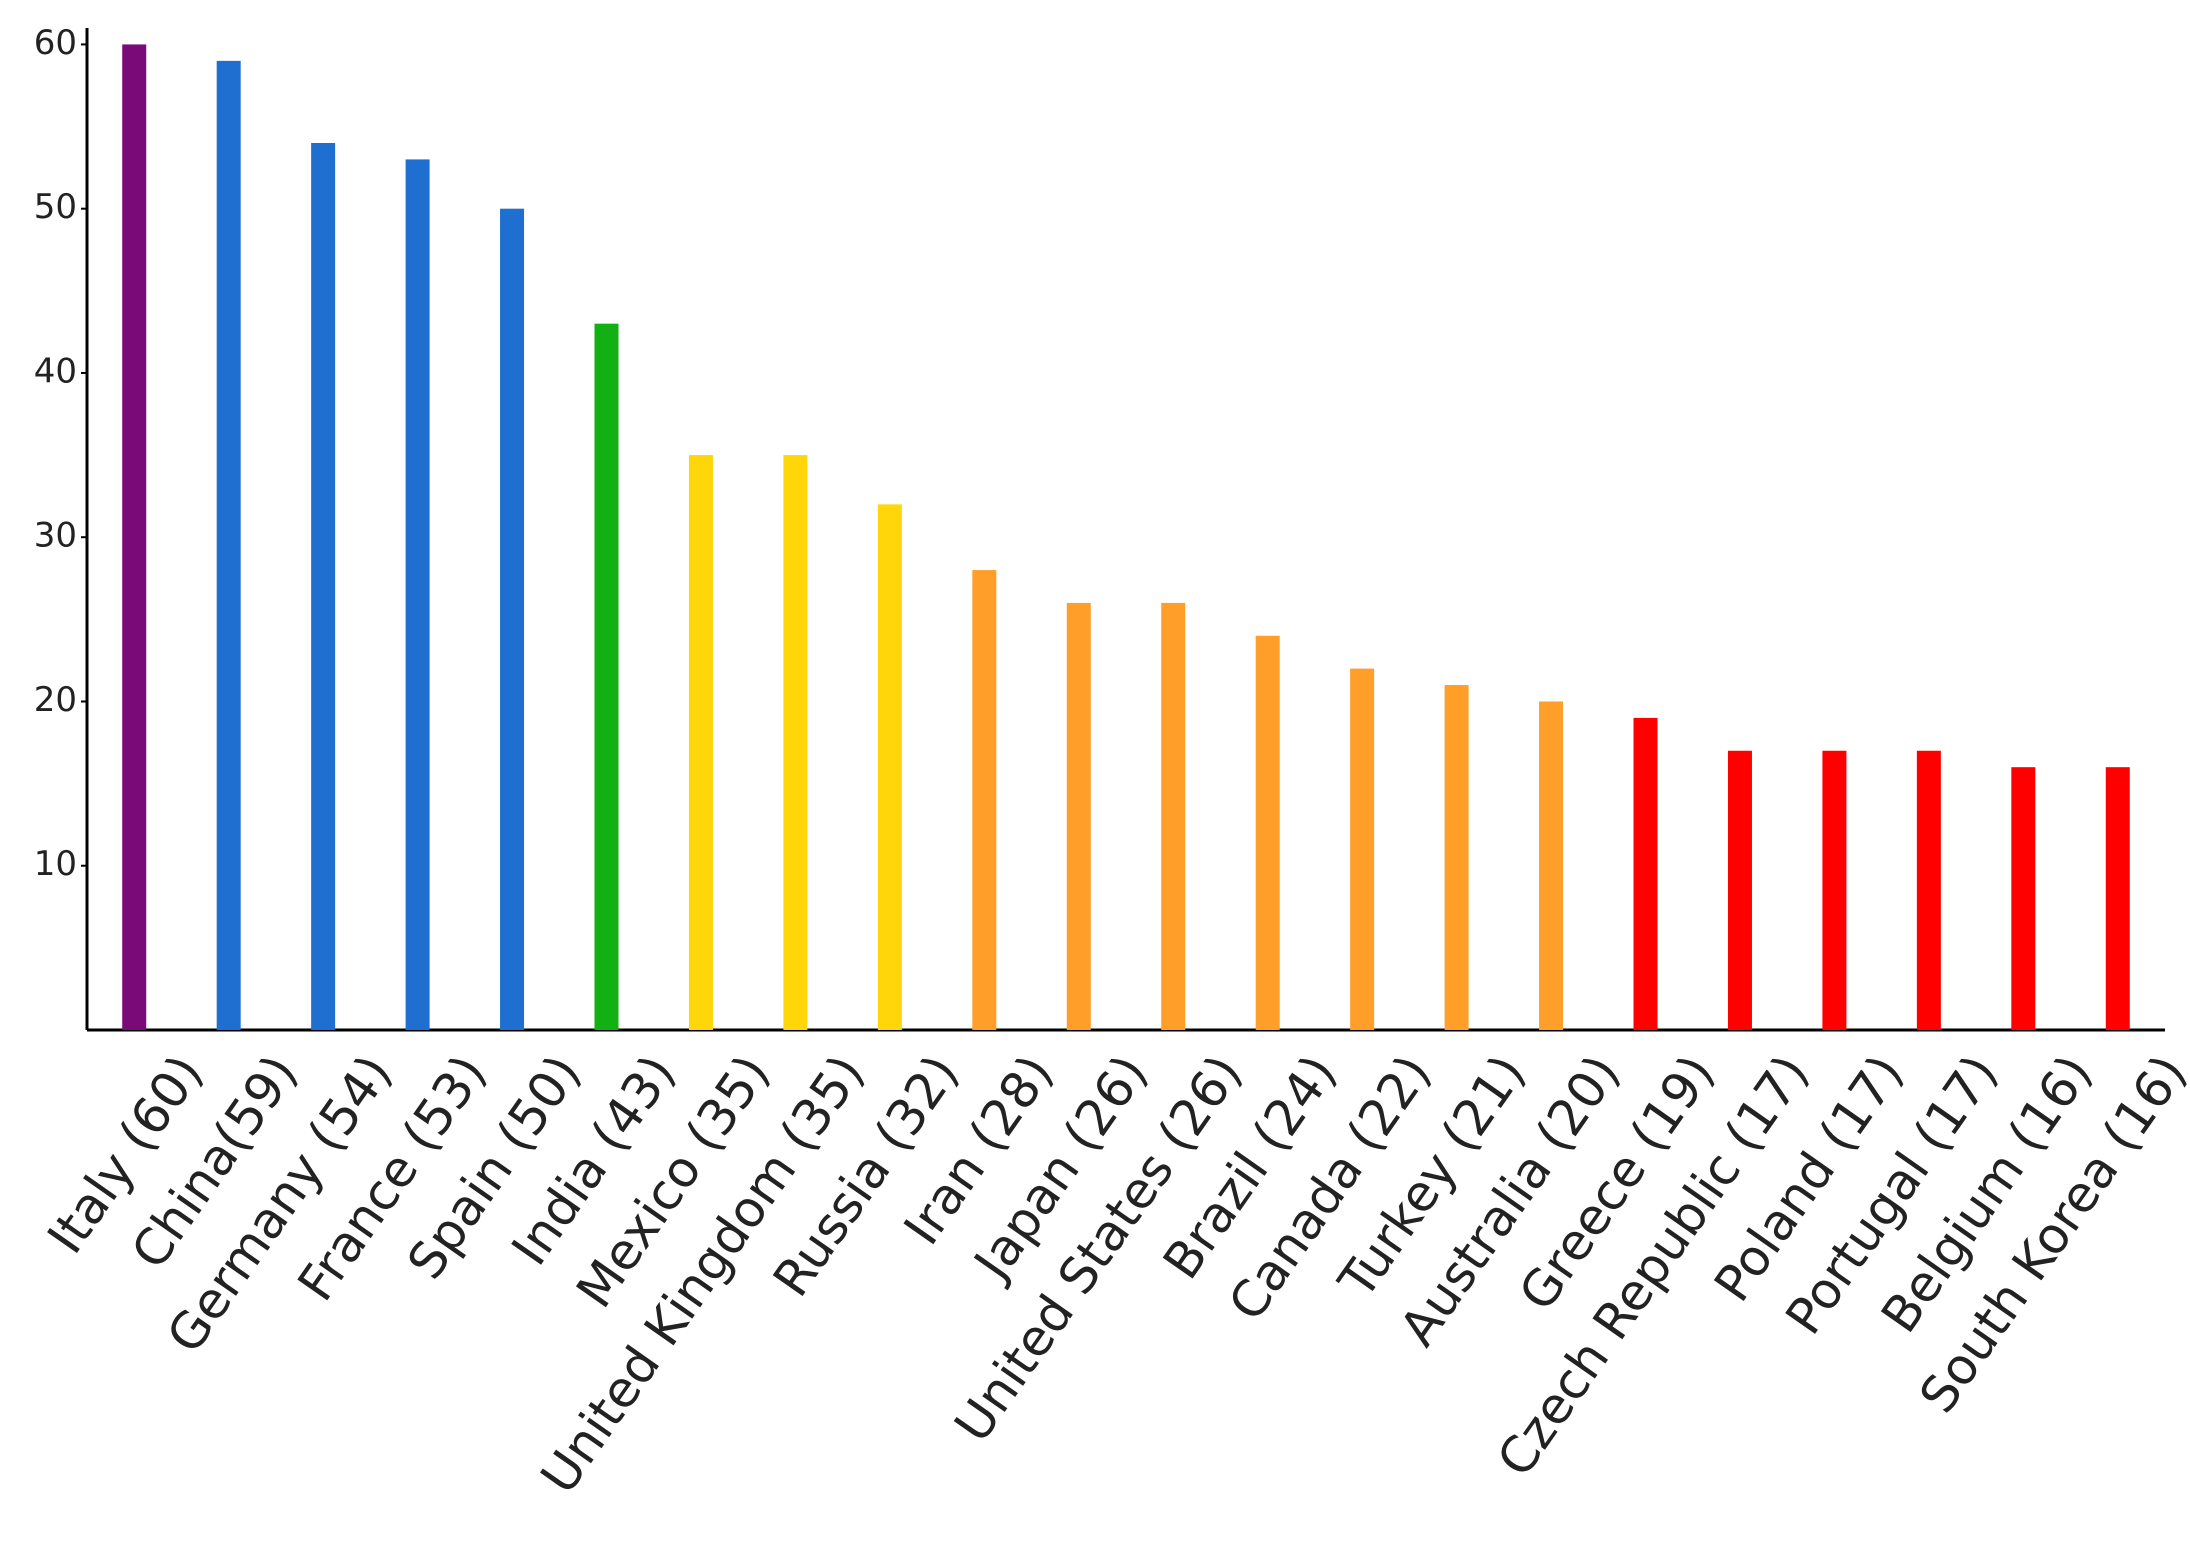 The width and height of the screenshot is (2190, 1559). What do you see at coordinates (55, 43) in the screenshot?
I see `y-tick-label: 60` at bounding box center [55, 43].